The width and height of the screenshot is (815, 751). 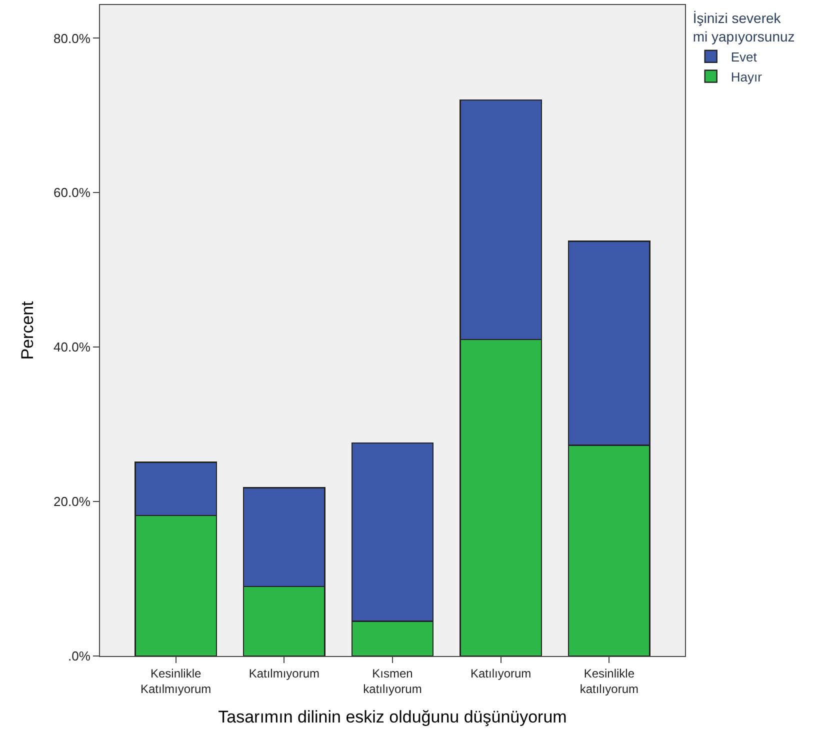 What do you see at coordinates (744, 56) in the screenshot?
I see `legend-label: Evet` at bounding box center [744, 56].